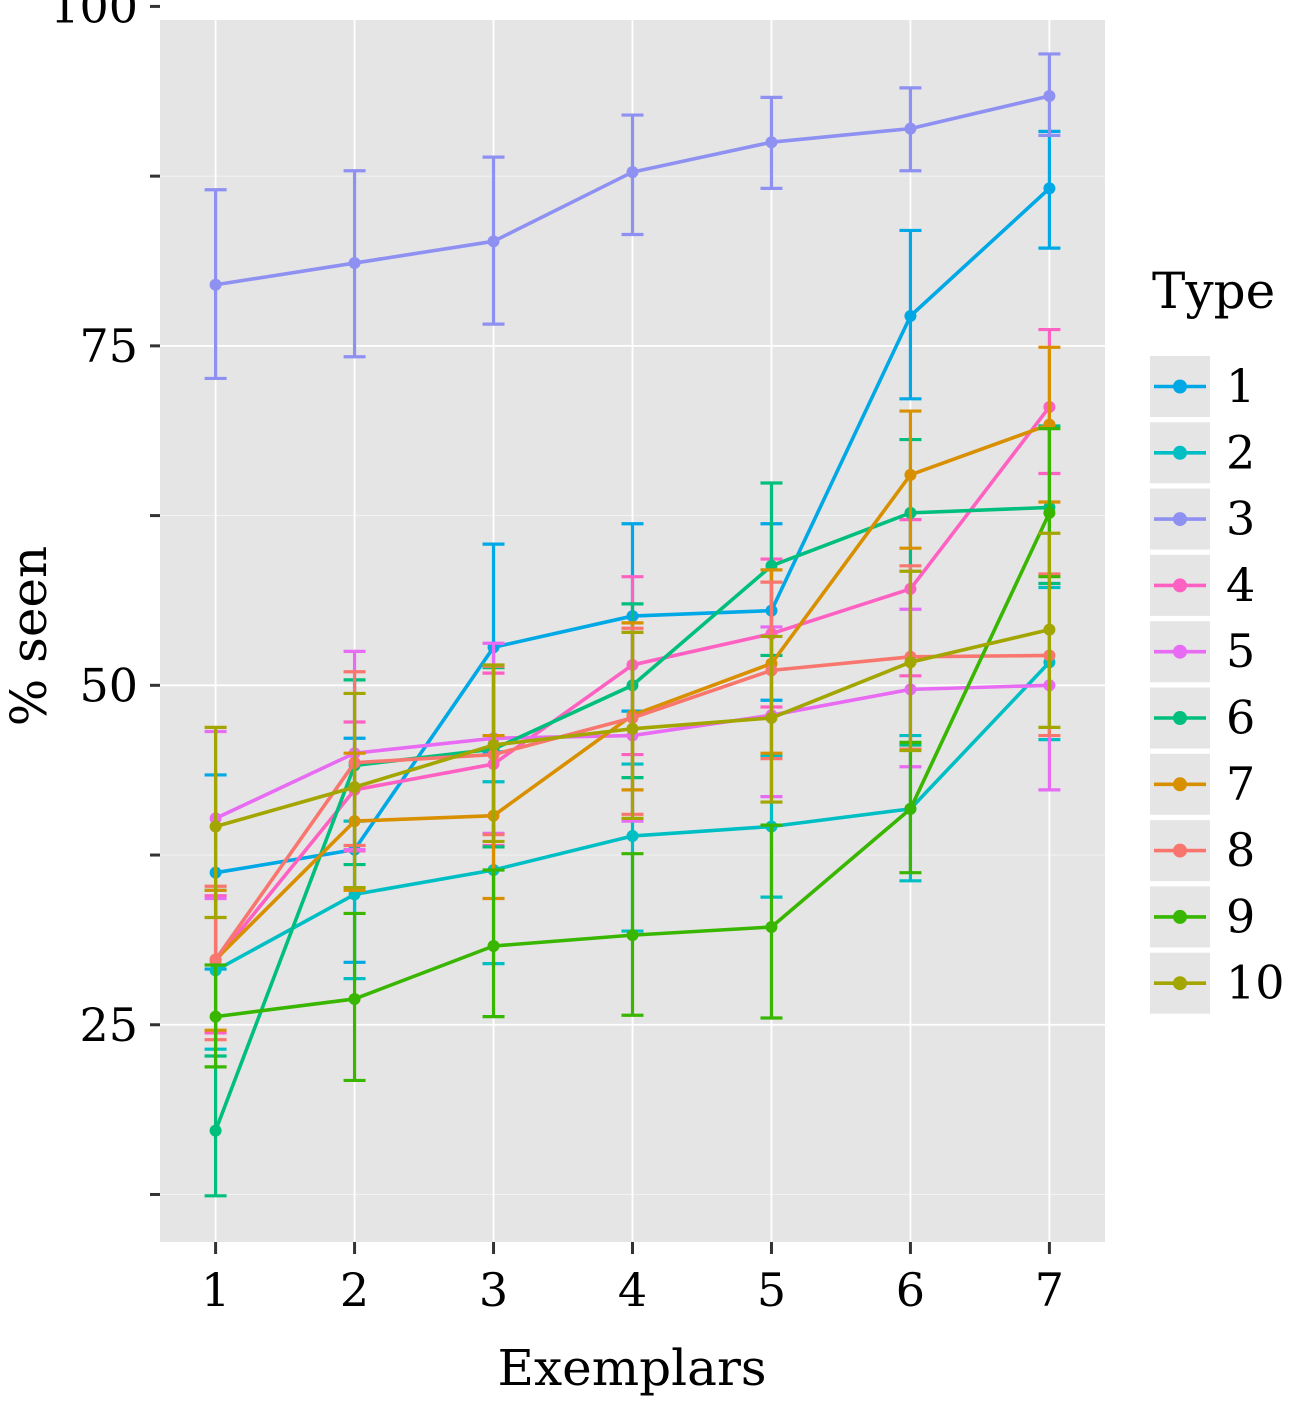  Describe the element at coordinates (1240, 850) in the screenshot. I see `legend-label: 8` at that location.